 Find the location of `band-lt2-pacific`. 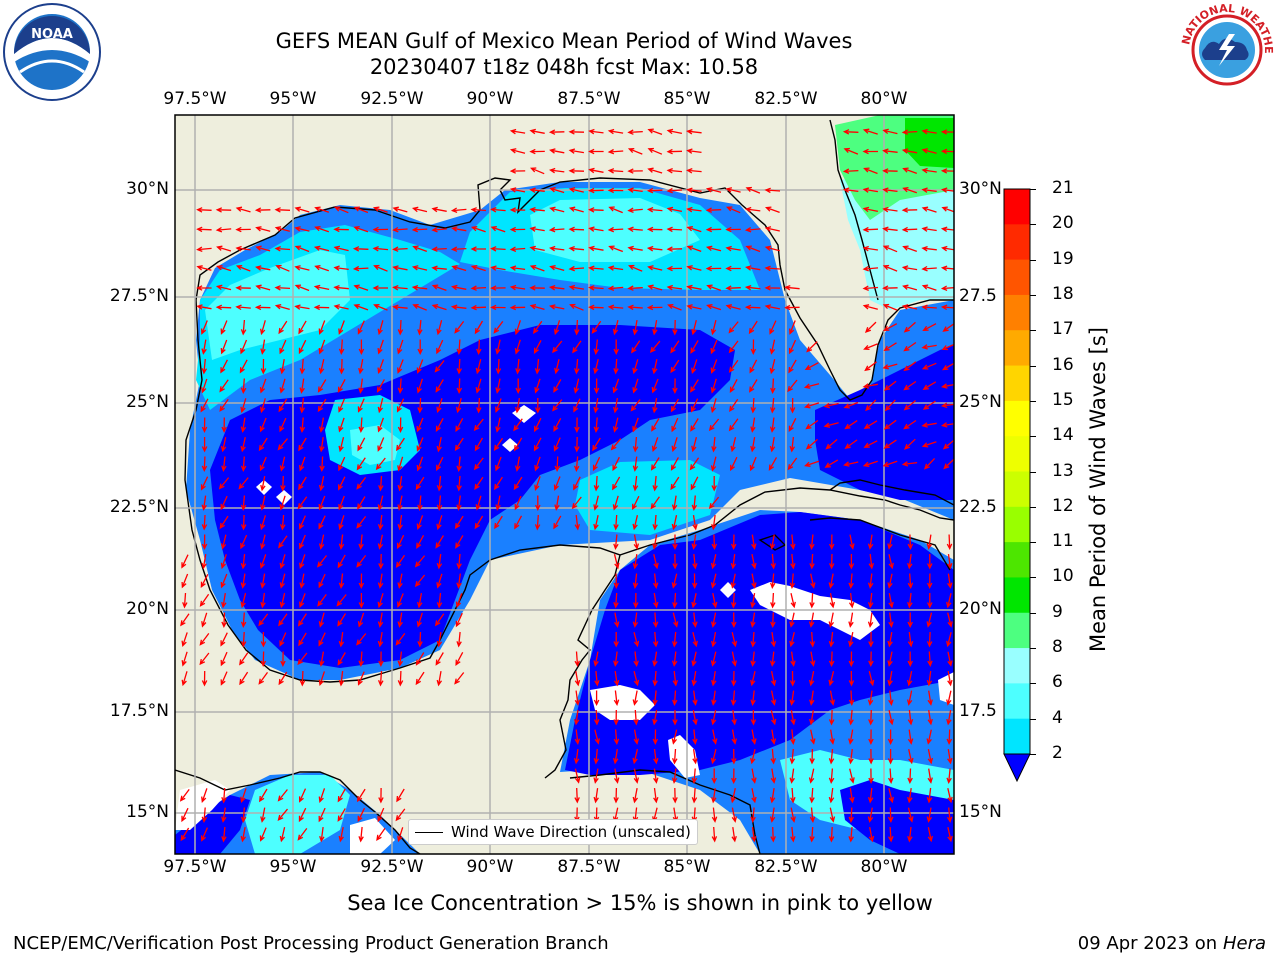

band-lt2-pacific is located at coordinates (212, 824).